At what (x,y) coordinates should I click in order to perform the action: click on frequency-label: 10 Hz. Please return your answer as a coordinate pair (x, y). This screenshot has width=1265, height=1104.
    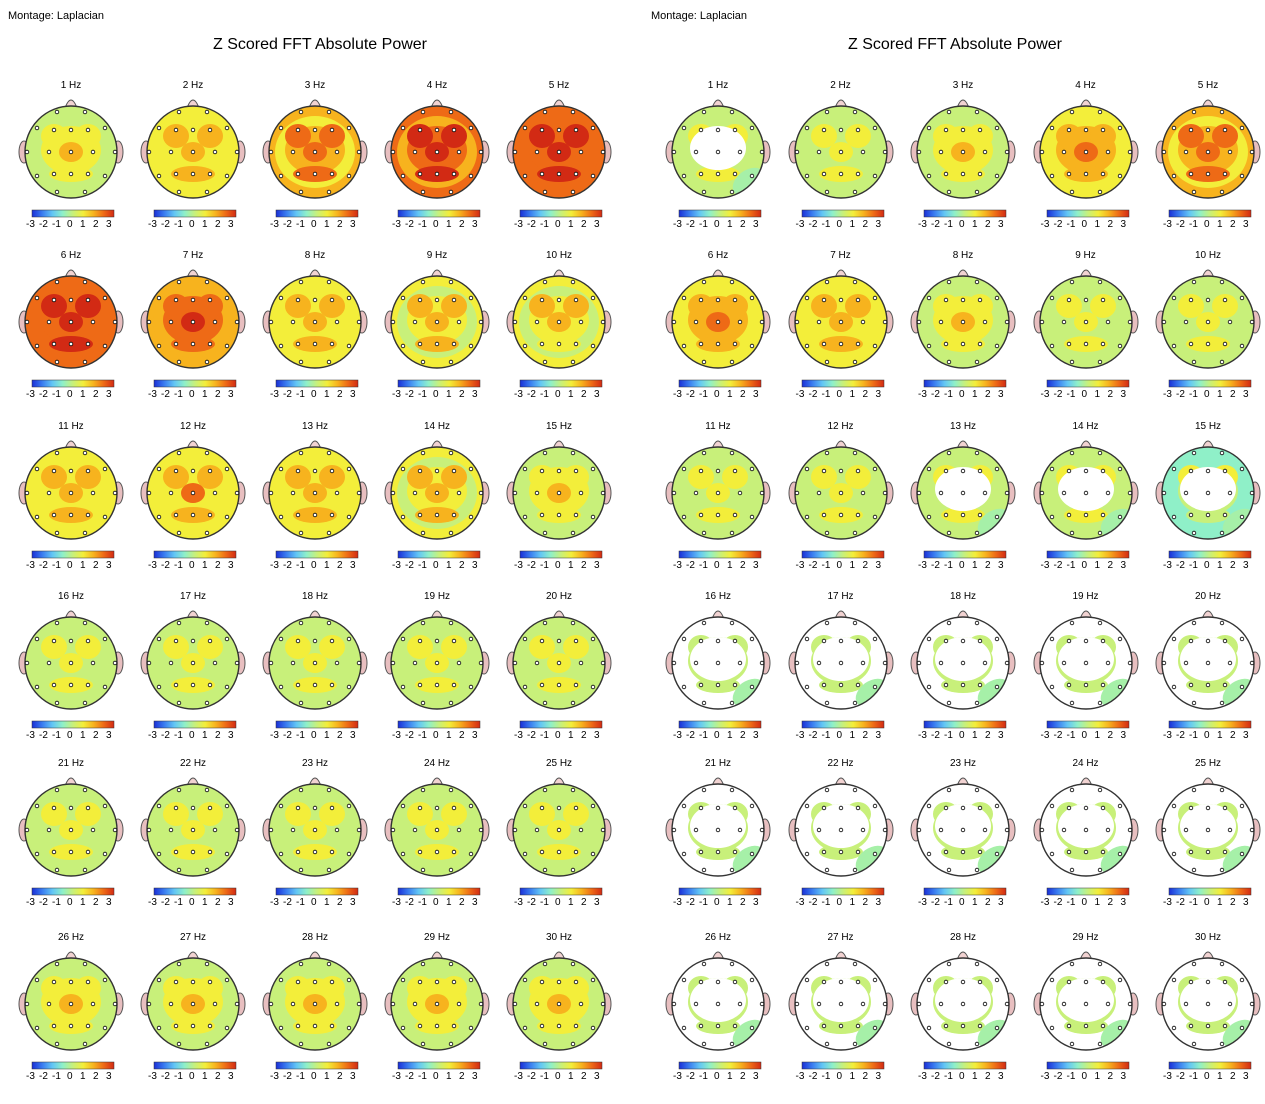
    Looking at the image, I should click on (559, 255).